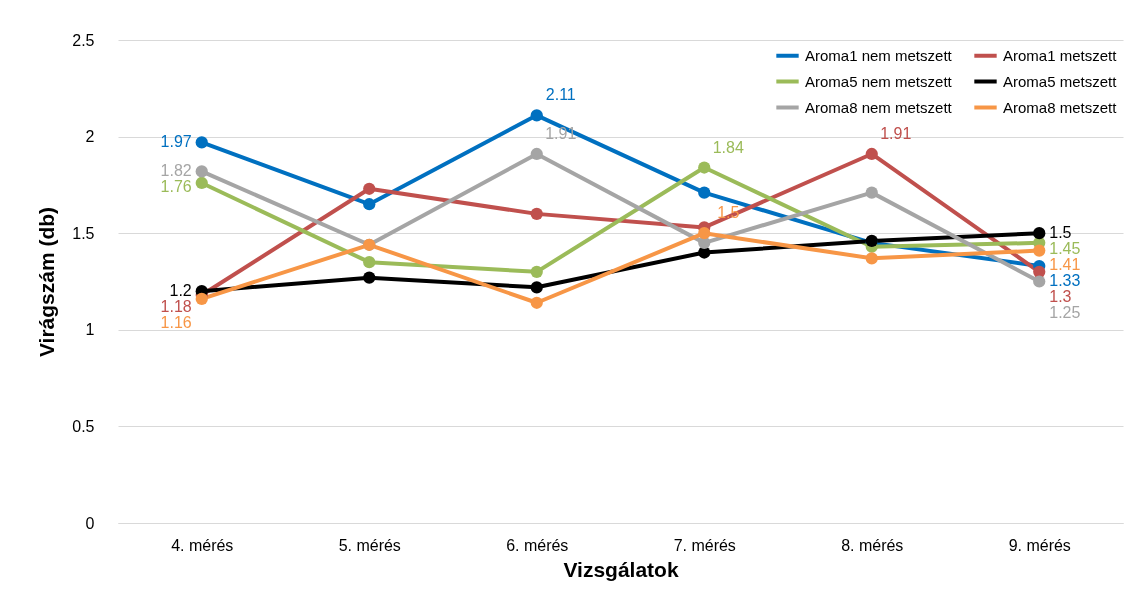  What do you see at coordinates (83, 40) in the screenshot?
I see `y-tick-label: 2.5` at bounding box center [83, 40].